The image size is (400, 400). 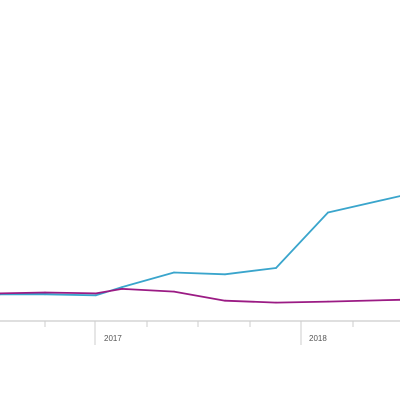 What do you see at coordinates (318, 338) in the screenshot?
I see `x-tick-label-2018: 2018` at bounding box center [318, 338].